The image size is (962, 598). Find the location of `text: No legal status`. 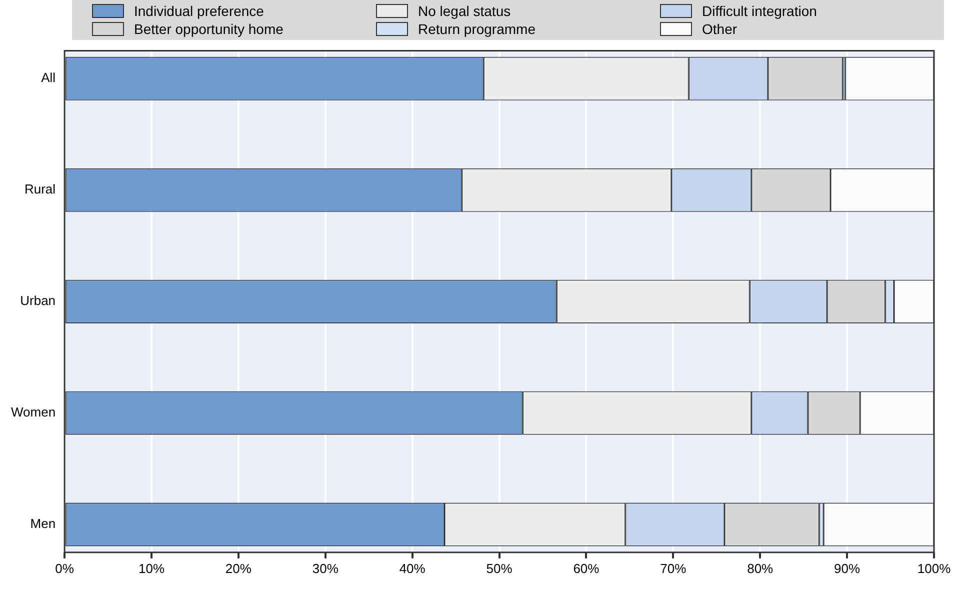

text: No legal status is located at coordinates (464, 11).